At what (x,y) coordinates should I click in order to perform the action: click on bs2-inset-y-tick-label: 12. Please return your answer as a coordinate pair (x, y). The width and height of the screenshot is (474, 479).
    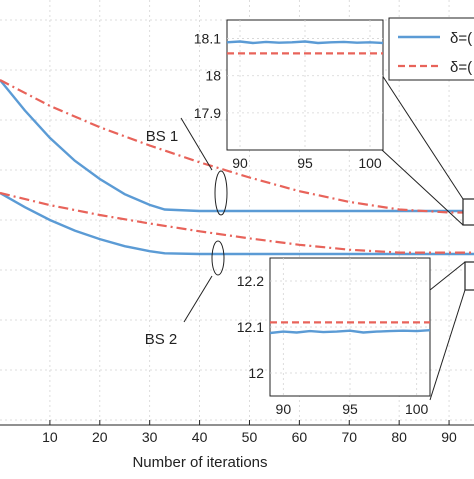
    Looking at the image, I should click on (256, 373).